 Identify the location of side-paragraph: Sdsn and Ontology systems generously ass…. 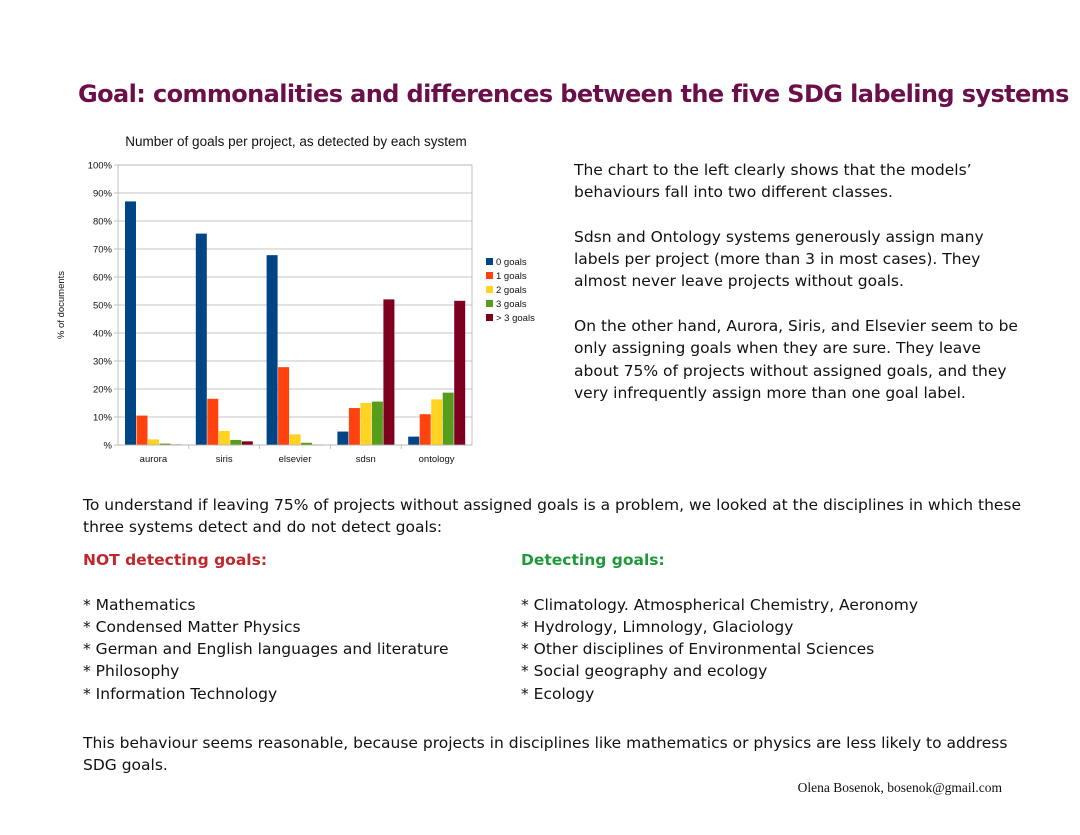
(779, 259).